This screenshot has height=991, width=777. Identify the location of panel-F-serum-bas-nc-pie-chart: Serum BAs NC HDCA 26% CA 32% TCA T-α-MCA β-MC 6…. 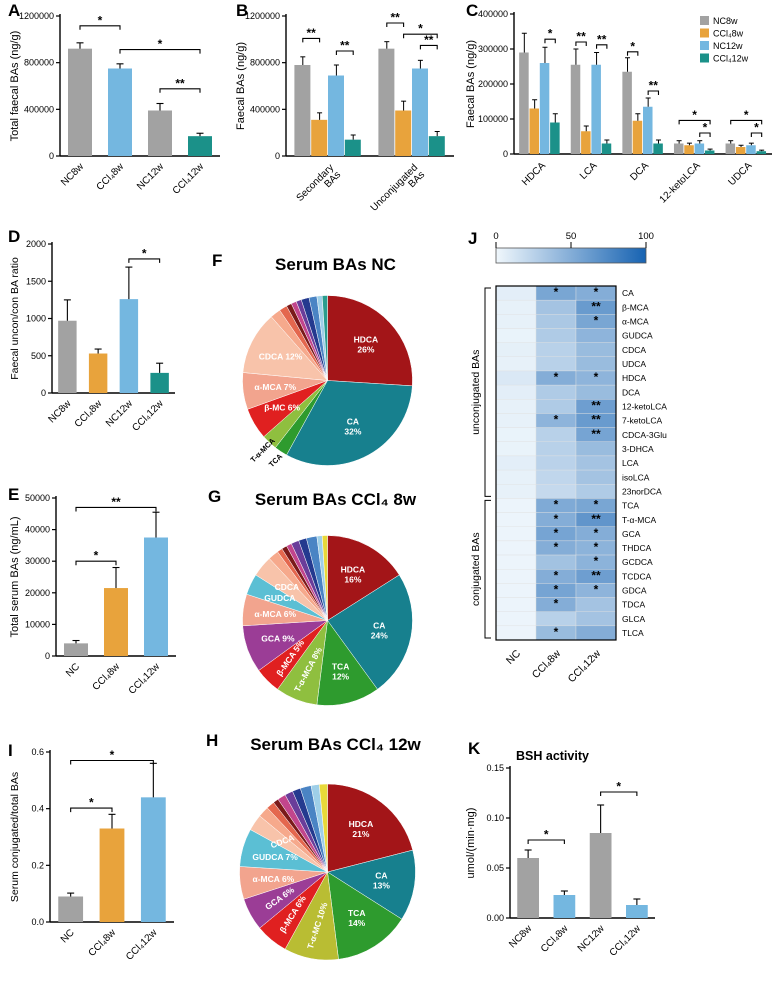
(327, 365).